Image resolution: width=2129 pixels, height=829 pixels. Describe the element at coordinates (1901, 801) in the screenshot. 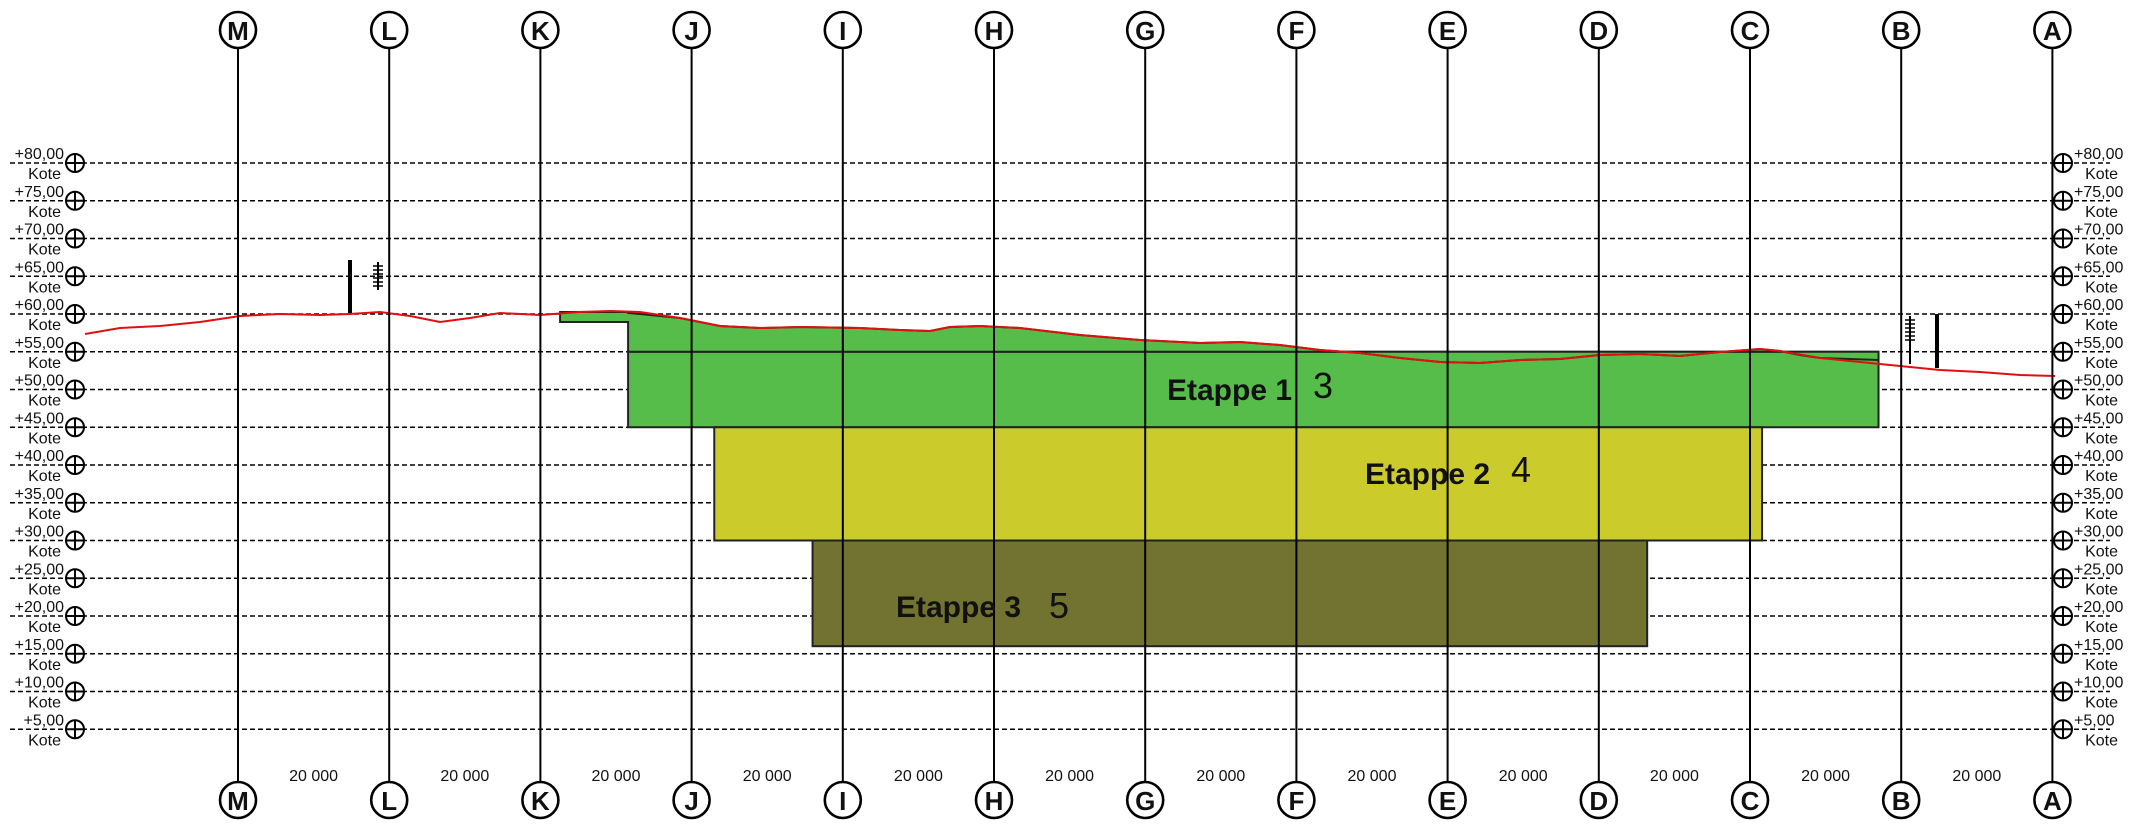

I see `axis-label-bottom: B` at that location.